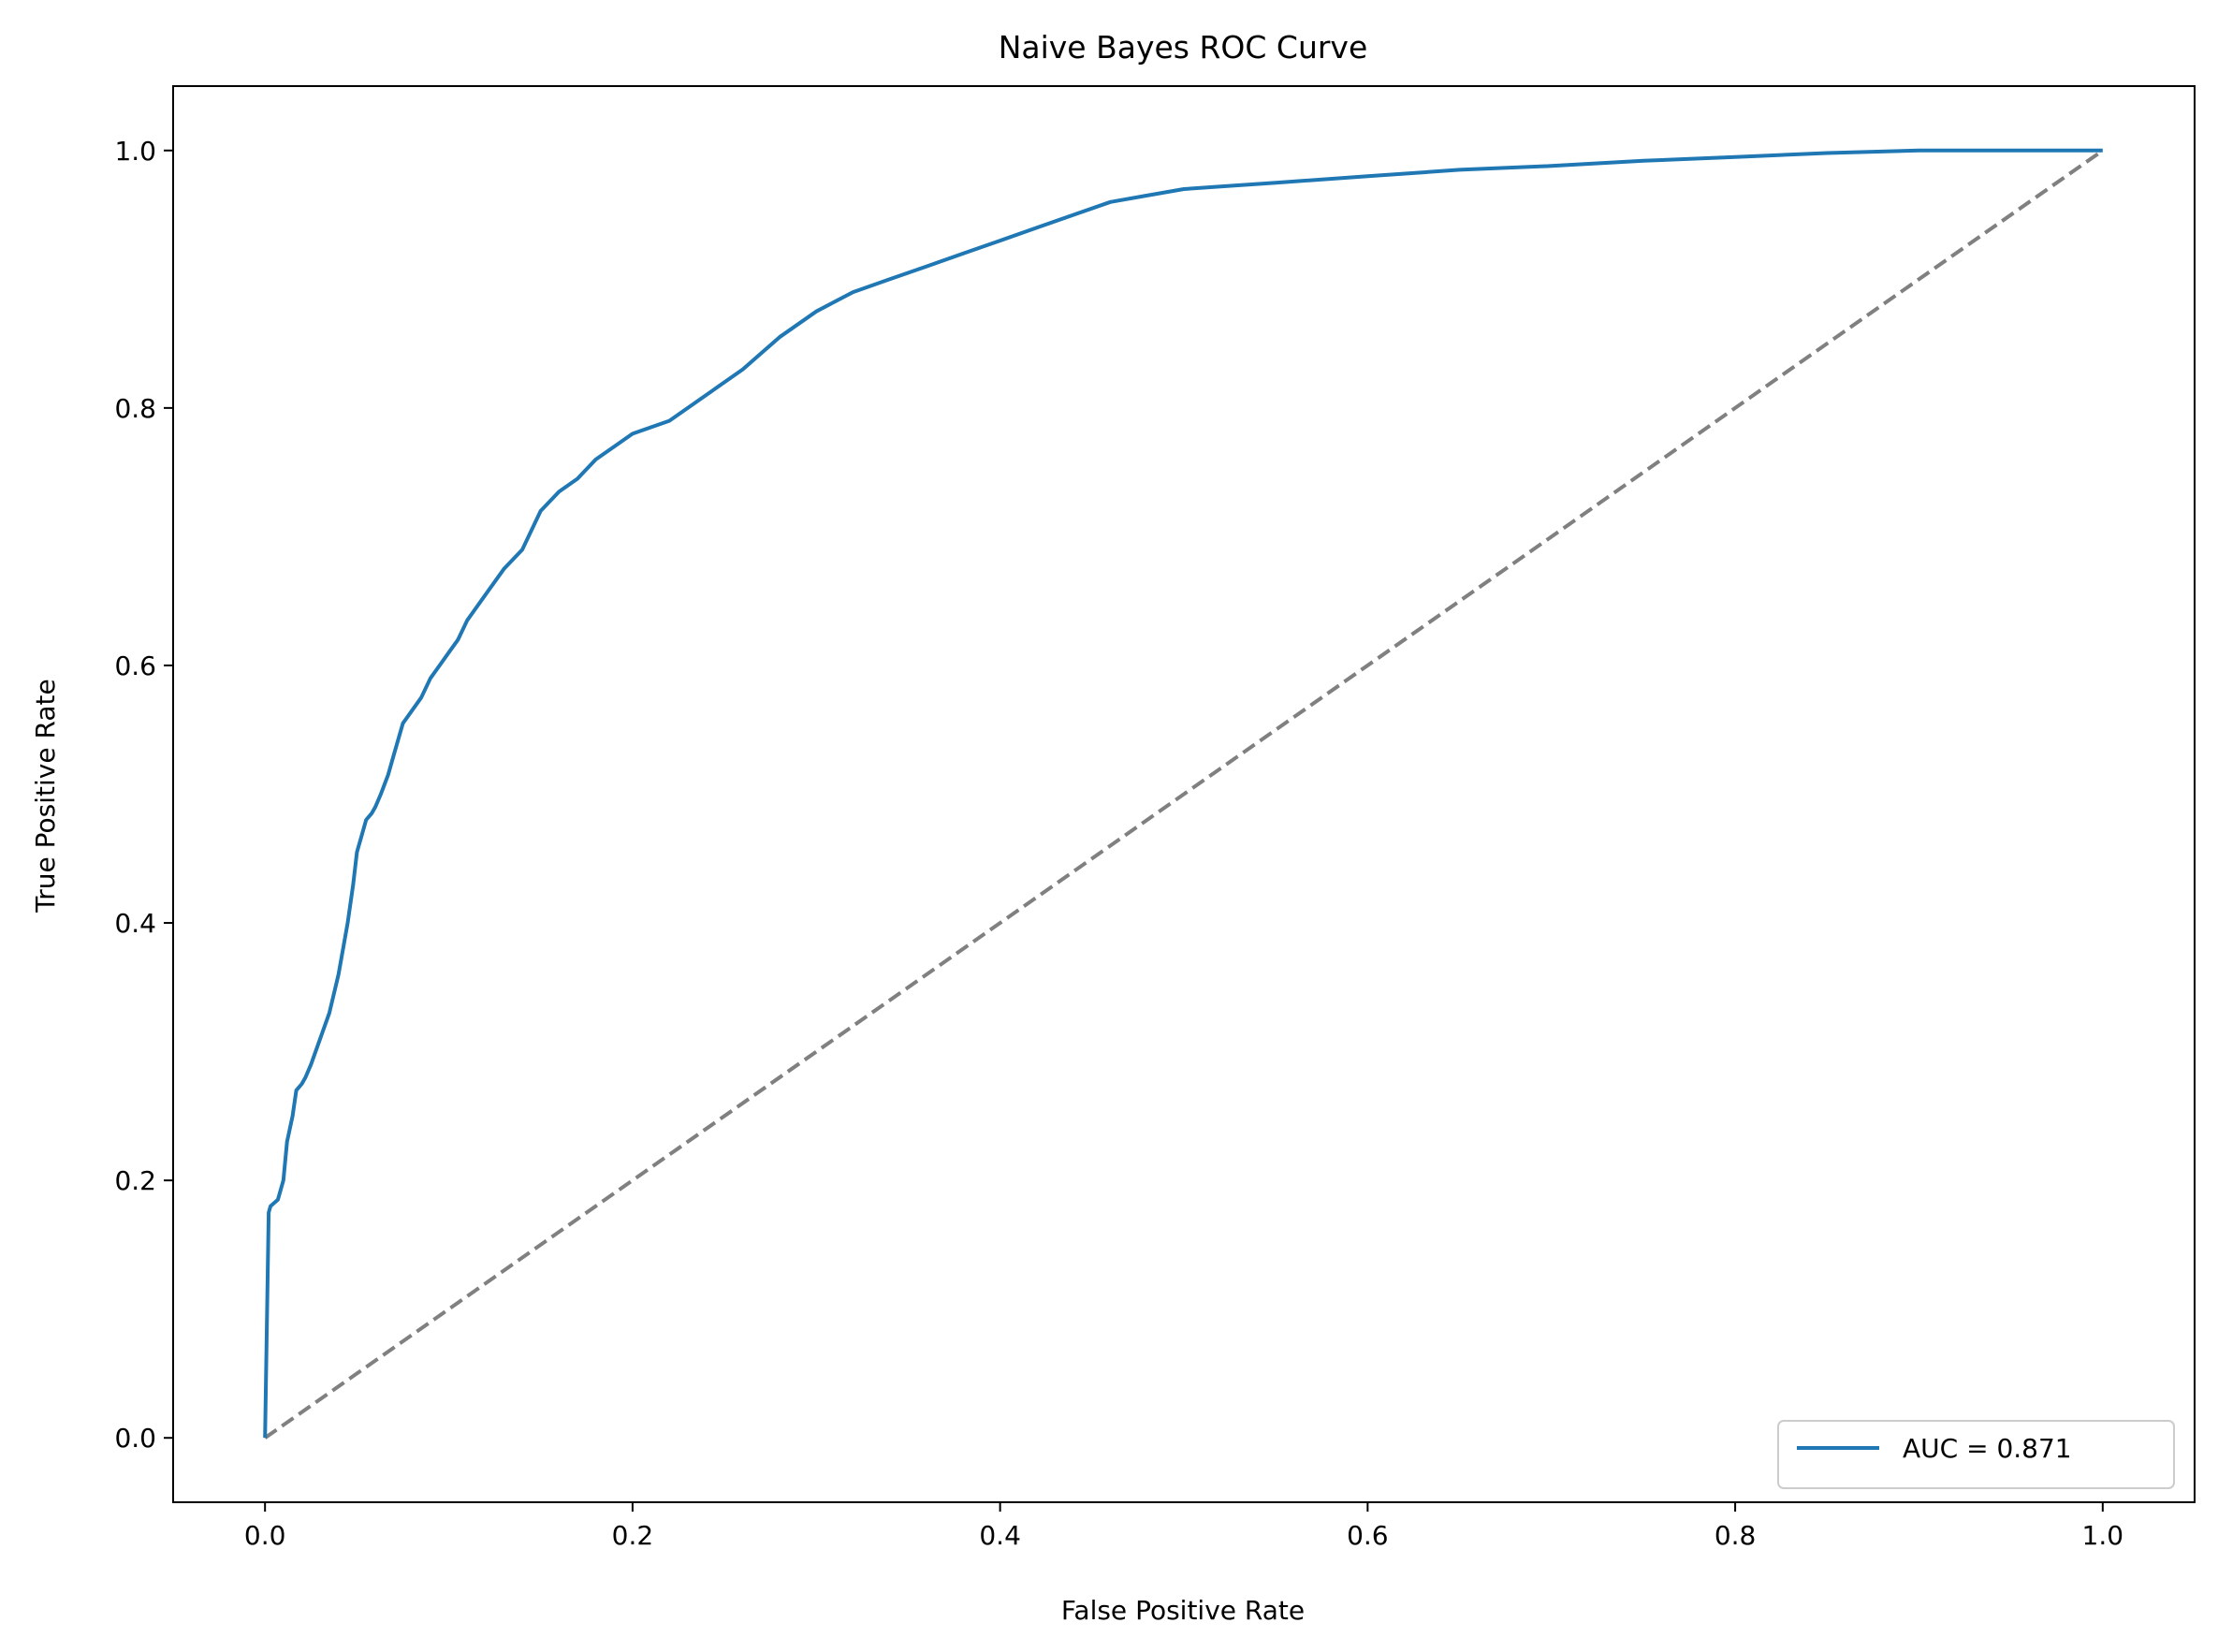 The image size is (2218, 1652). Describe the element at coordinates (1368, 1536) in the screenshot. I see `x-tick-label: 0.6` at that location.